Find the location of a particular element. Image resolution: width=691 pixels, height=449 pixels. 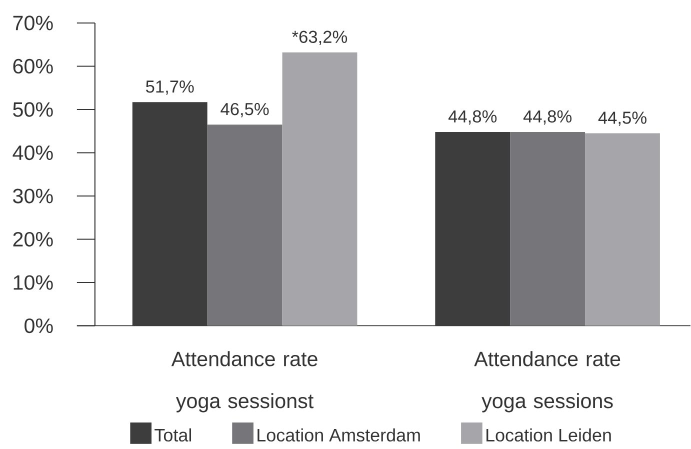

legend-label: Location Amsterdam is located at coordinates (339, 435).